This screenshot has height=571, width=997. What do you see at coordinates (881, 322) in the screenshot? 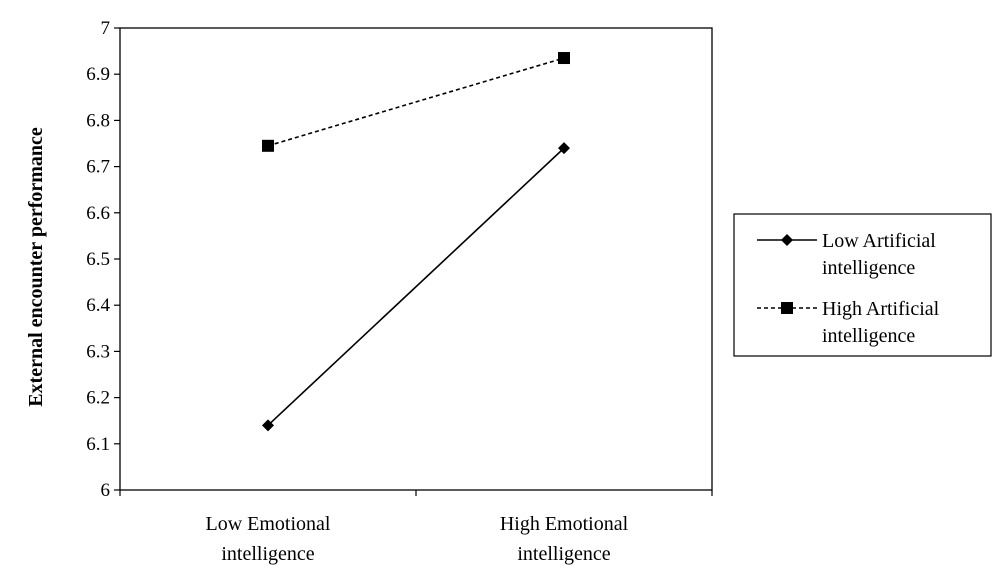
I see `legend-label: High Artificial intelligence` at bounding box center [881, 322].